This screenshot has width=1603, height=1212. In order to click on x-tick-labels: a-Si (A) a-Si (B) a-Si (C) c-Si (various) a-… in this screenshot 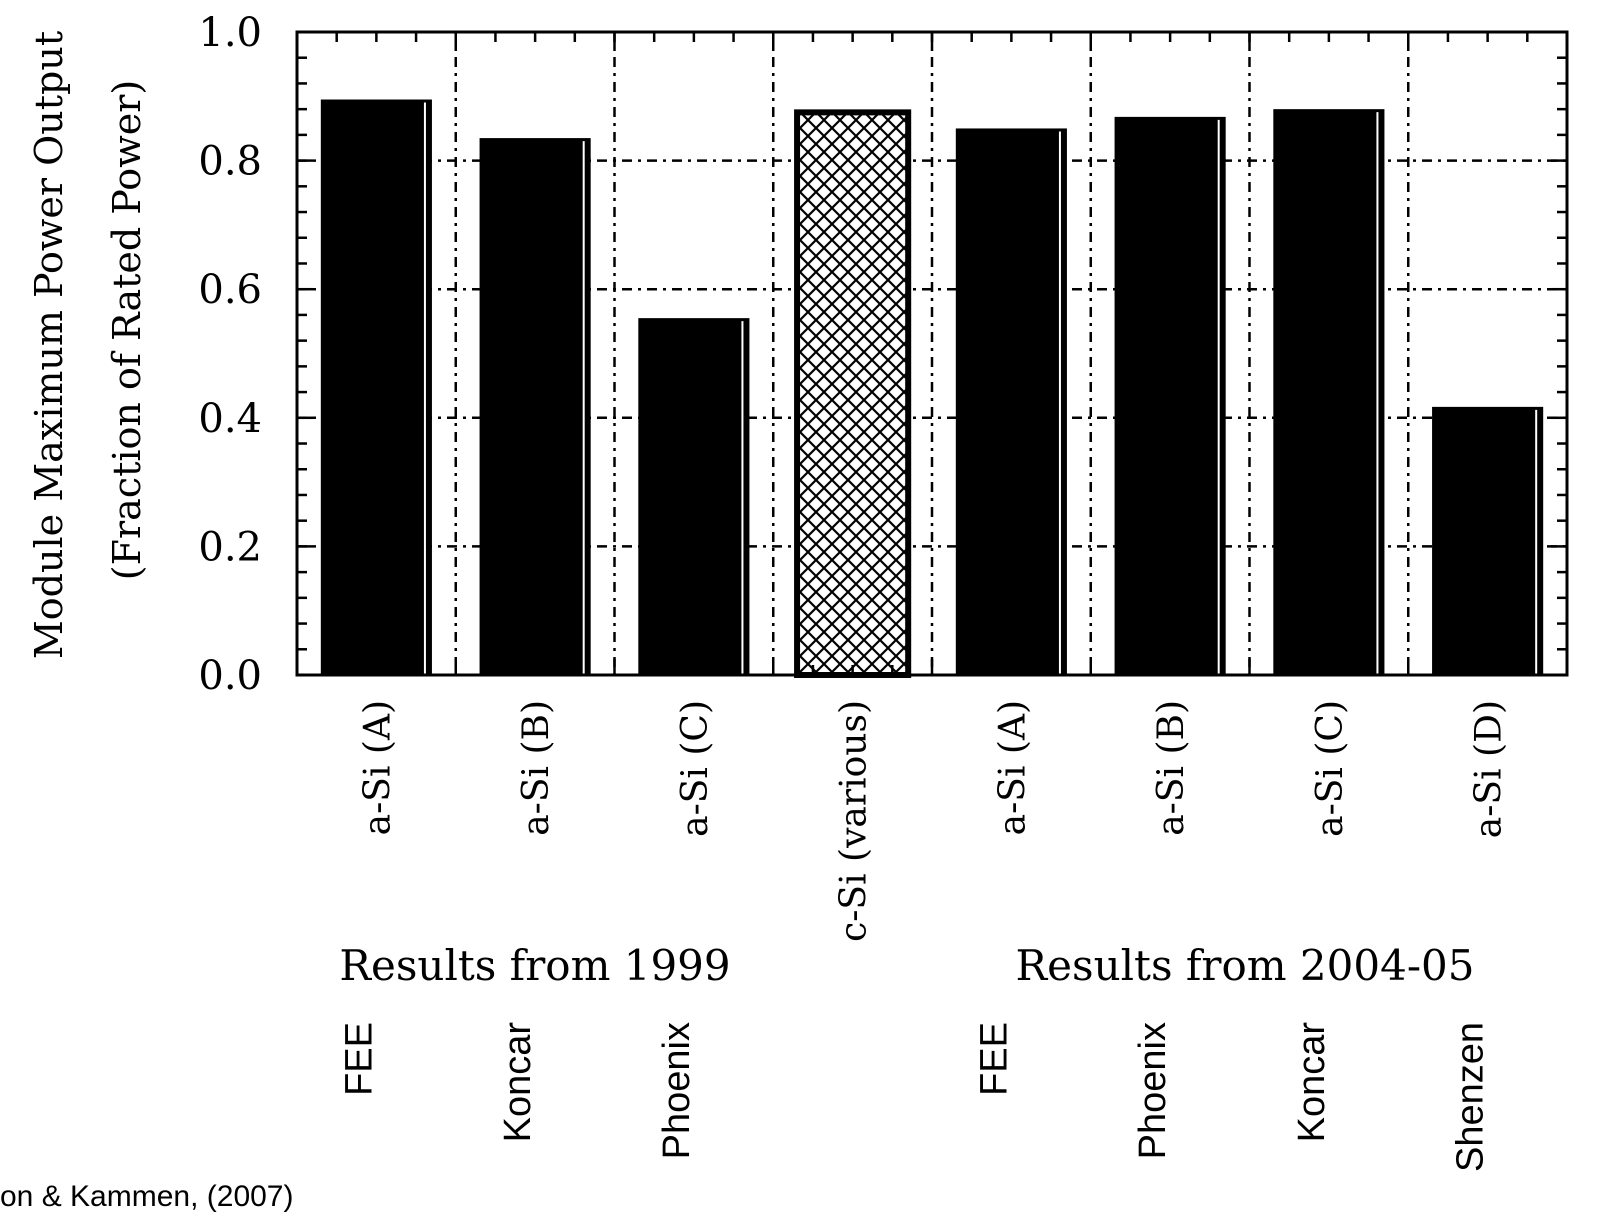, I will do `click(933, 821)`.